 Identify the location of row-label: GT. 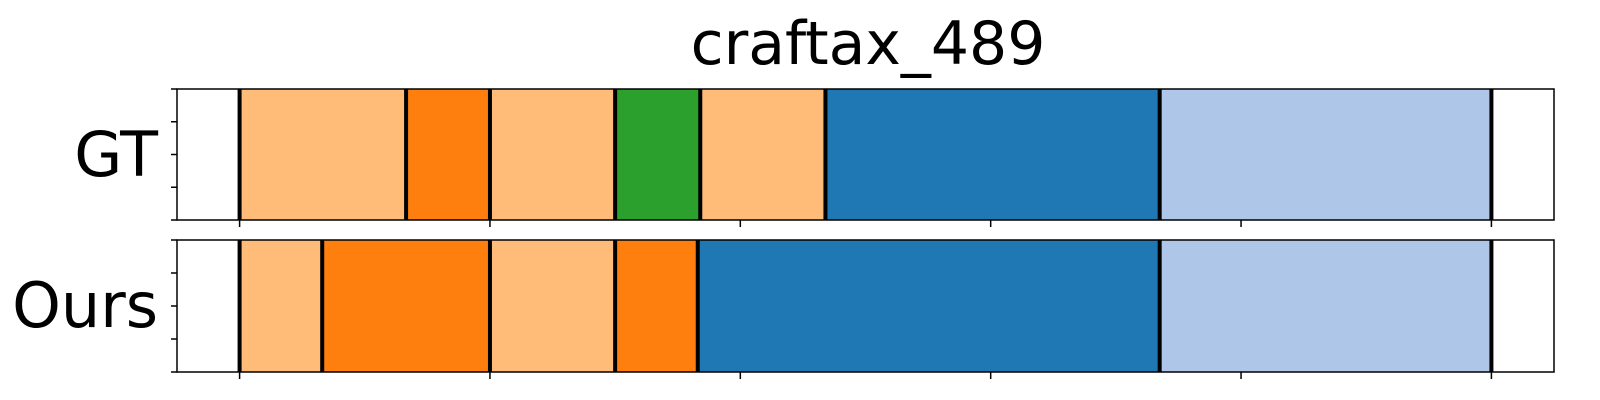
(116, 154).